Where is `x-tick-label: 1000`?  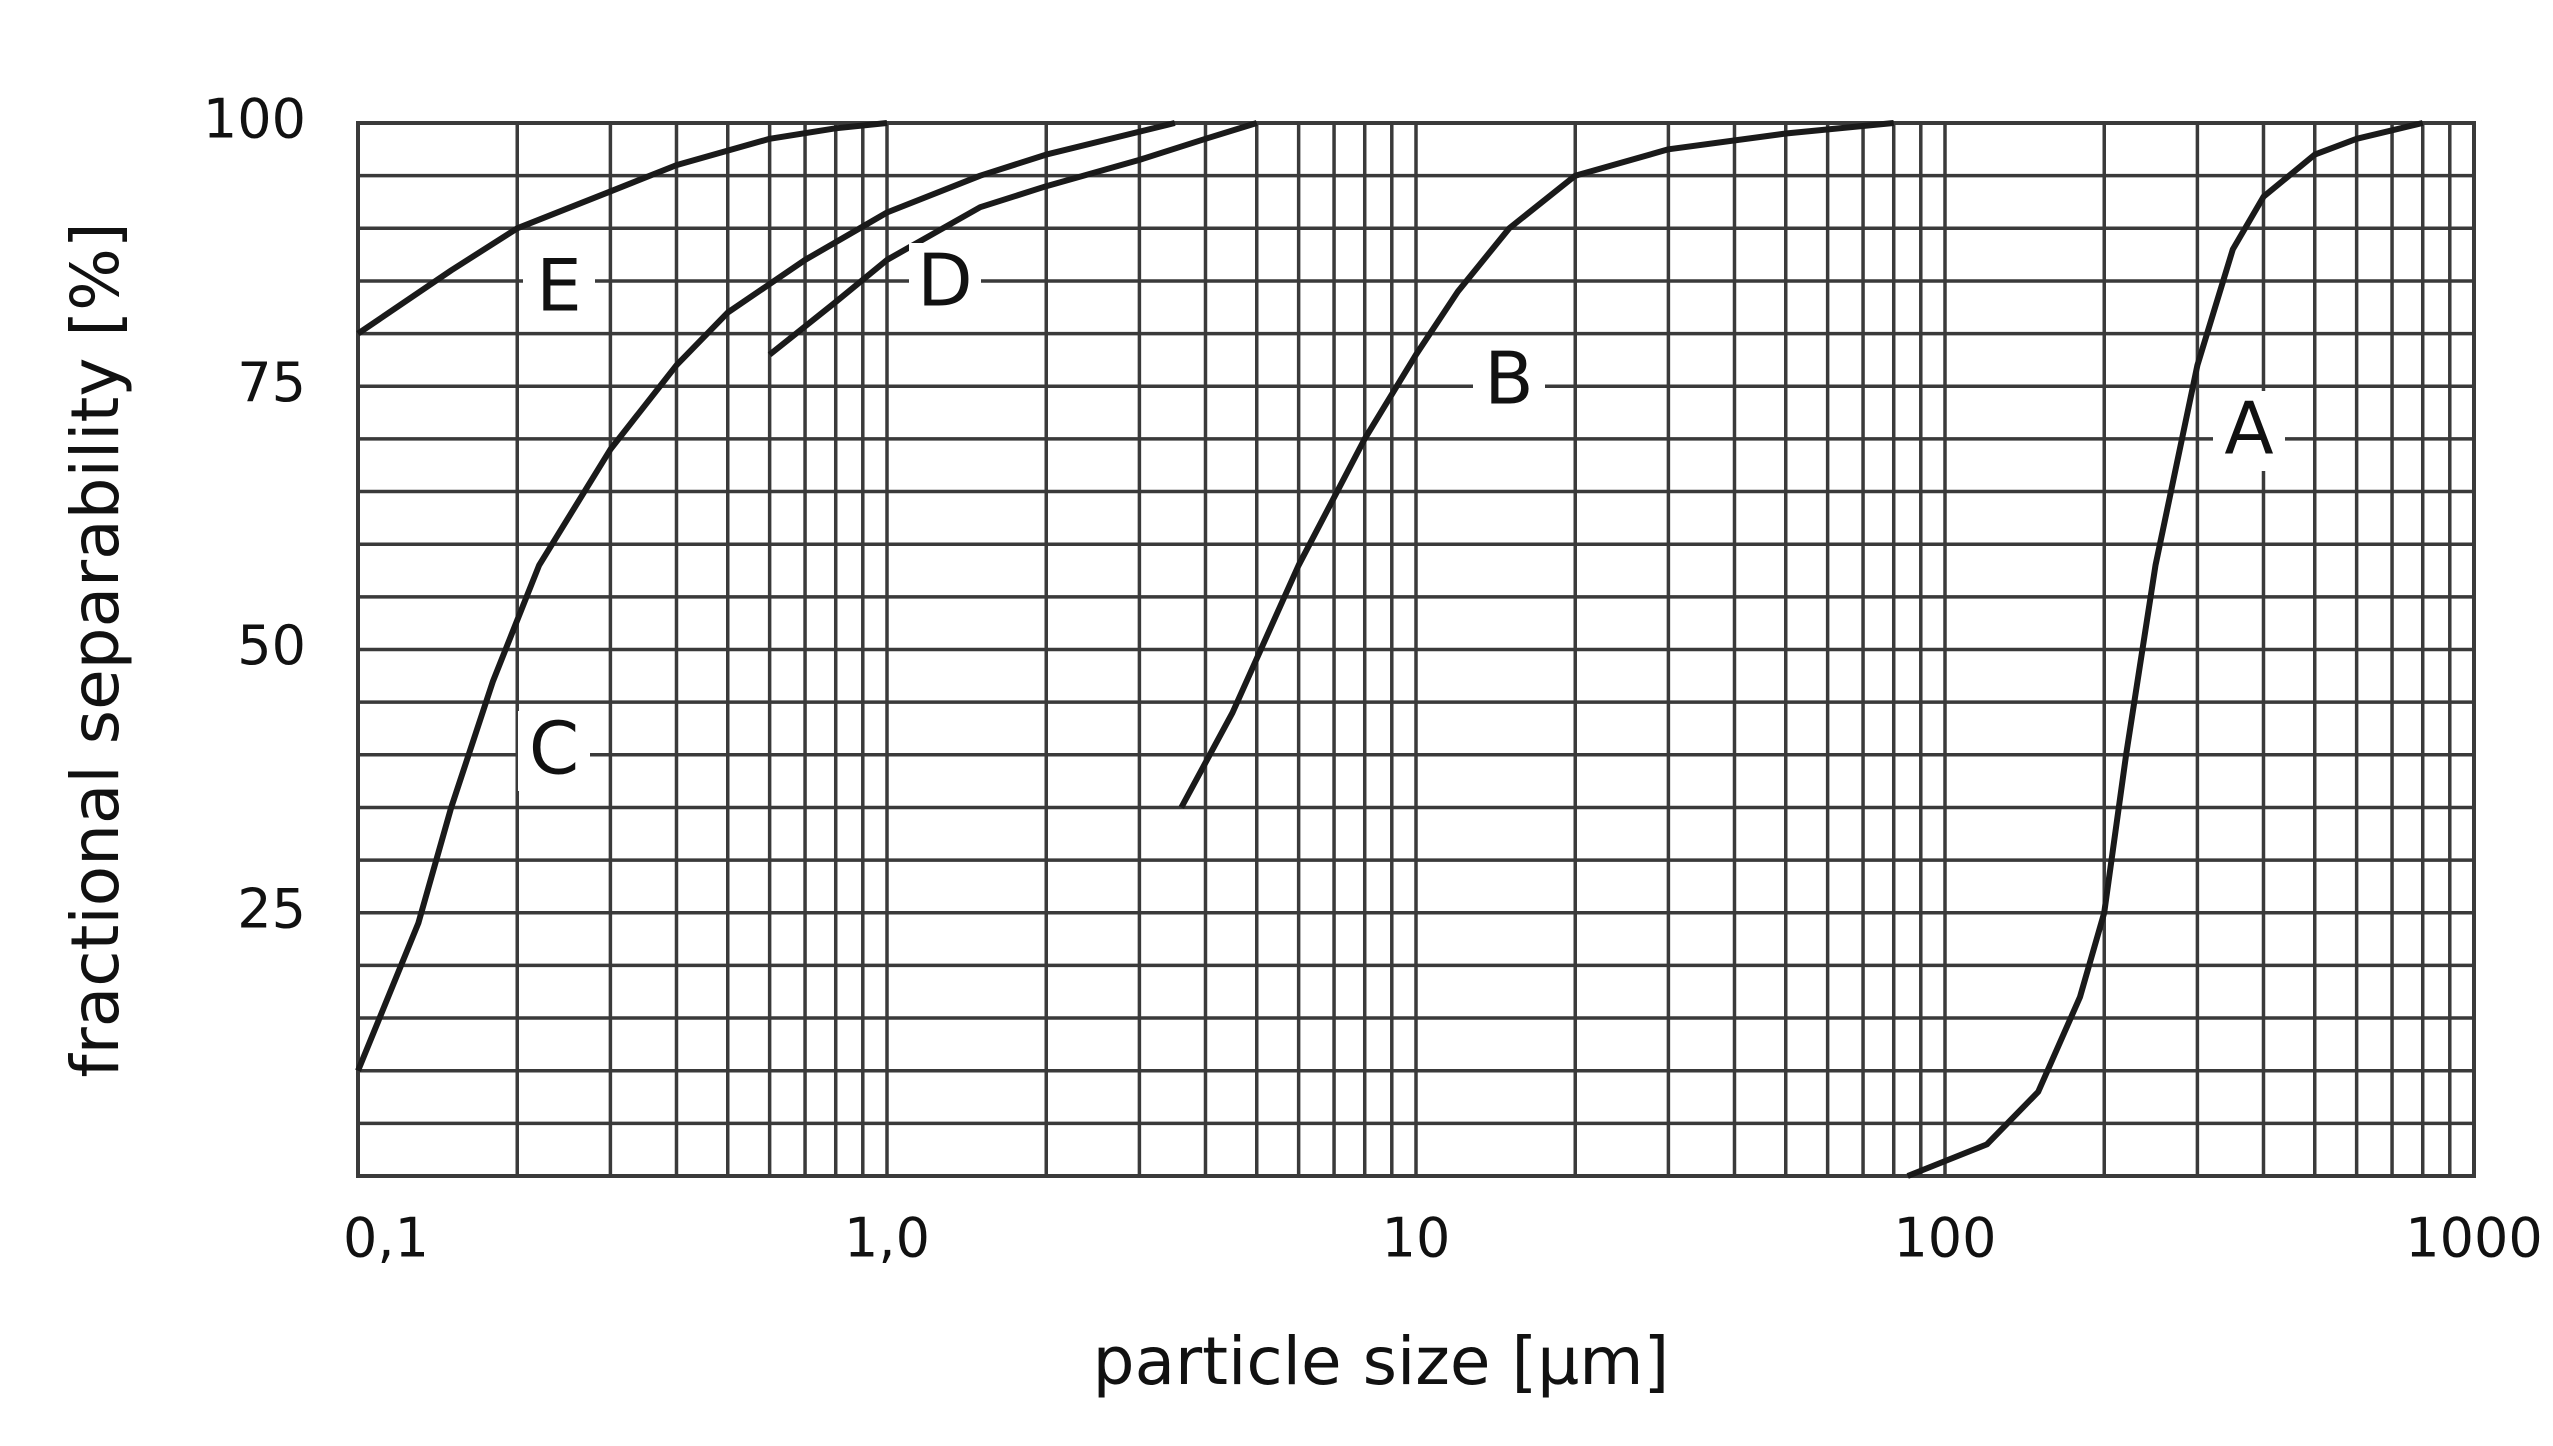
x-tick-label: 1000 is located at coordinates (2473, 1238).